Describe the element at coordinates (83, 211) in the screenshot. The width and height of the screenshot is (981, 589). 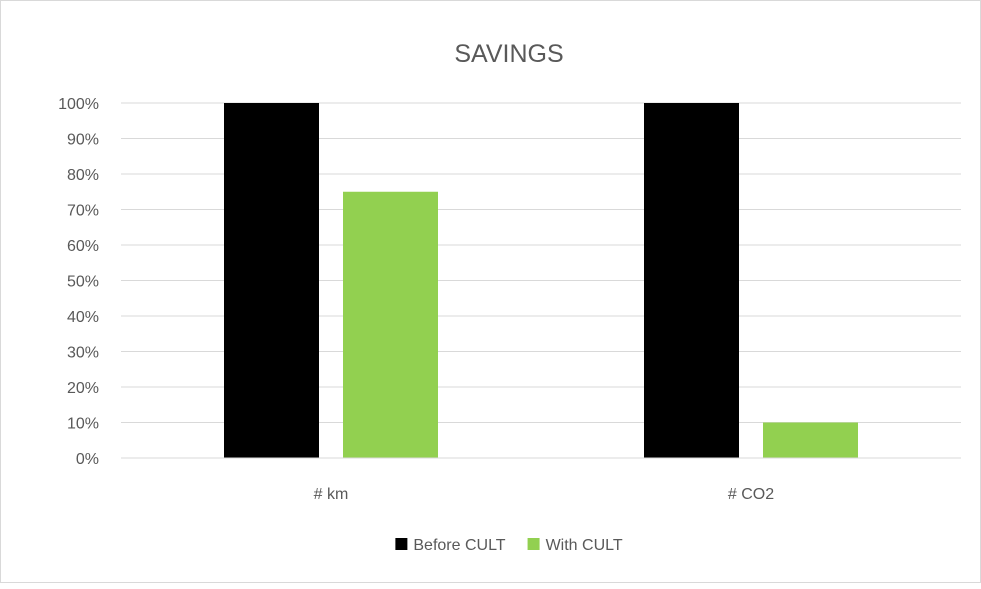
I see `y-tick-label: 70%` at that location.